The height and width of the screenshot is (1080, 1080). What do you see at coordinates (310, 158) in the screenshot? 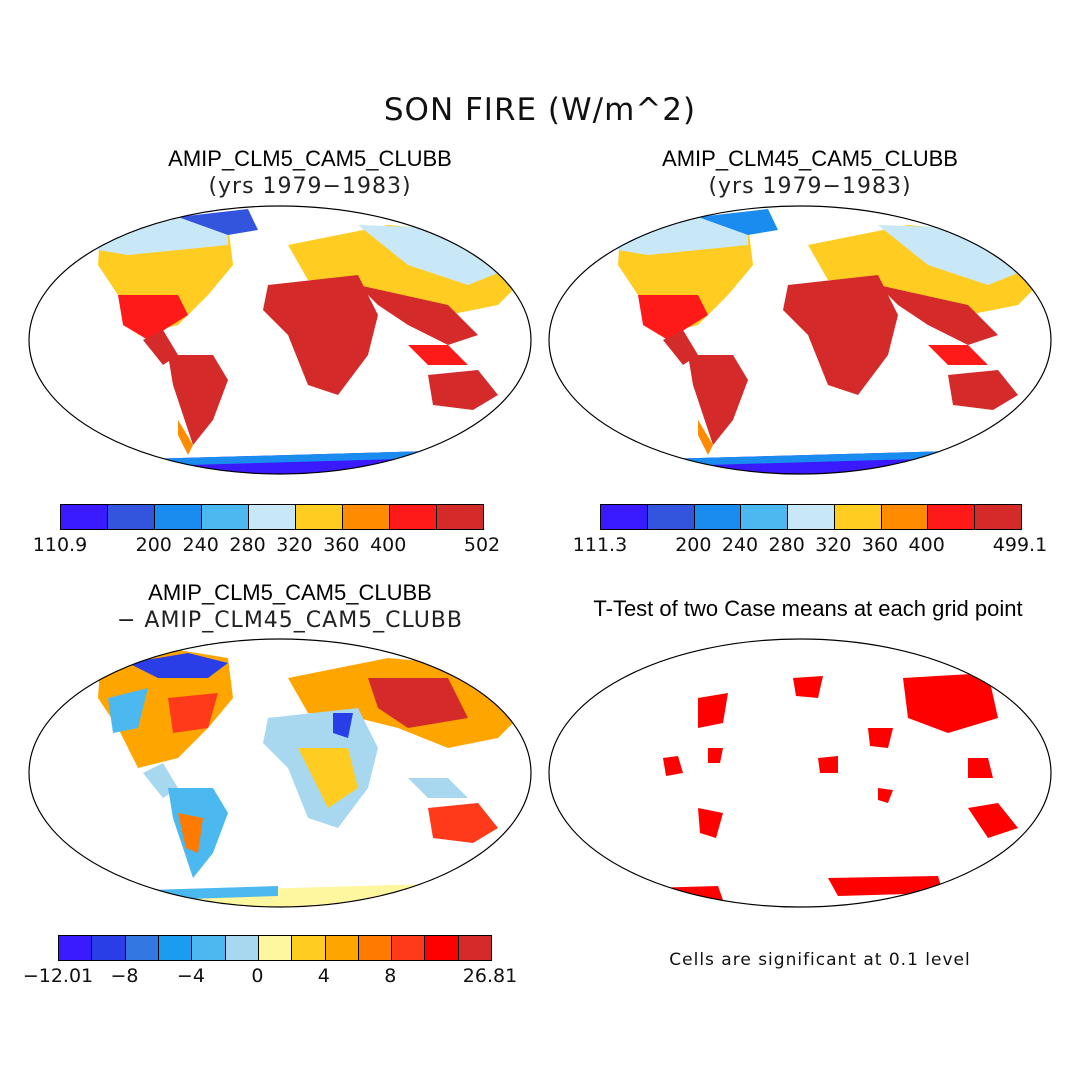
I see `panel1-title: AMIP_CLM5_CAM5_CLUBB` at bounding box center [310, 158].